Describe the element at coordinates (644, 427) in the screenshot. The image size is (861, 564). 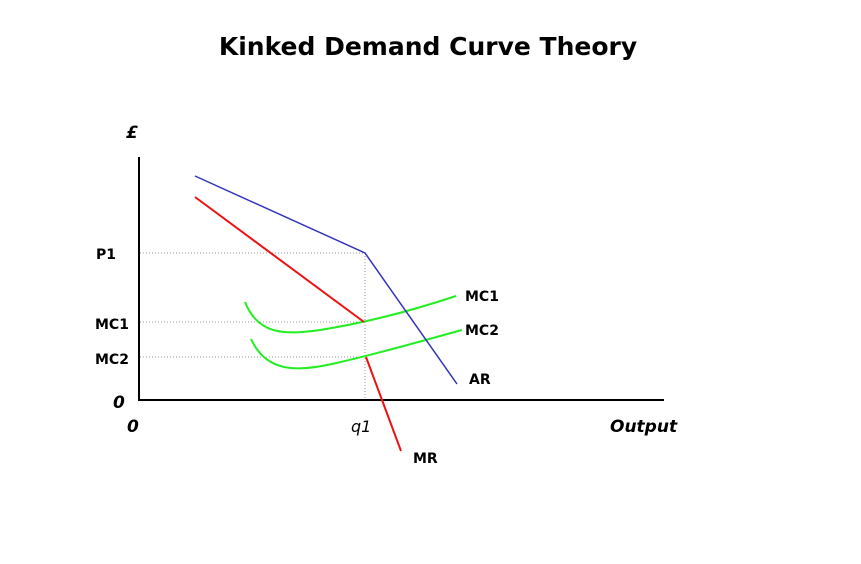
I see `output-axis-label: Output` at that location.